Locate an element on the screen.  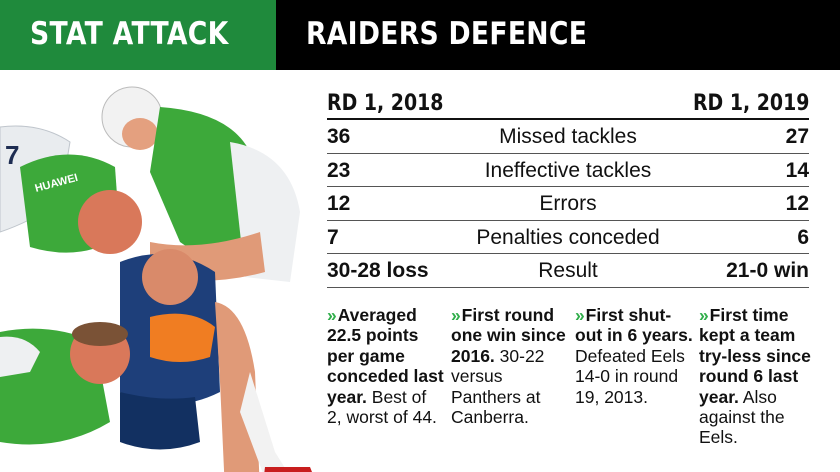
header-right: RD 1, 2019 is located at coordinates (750, 103).